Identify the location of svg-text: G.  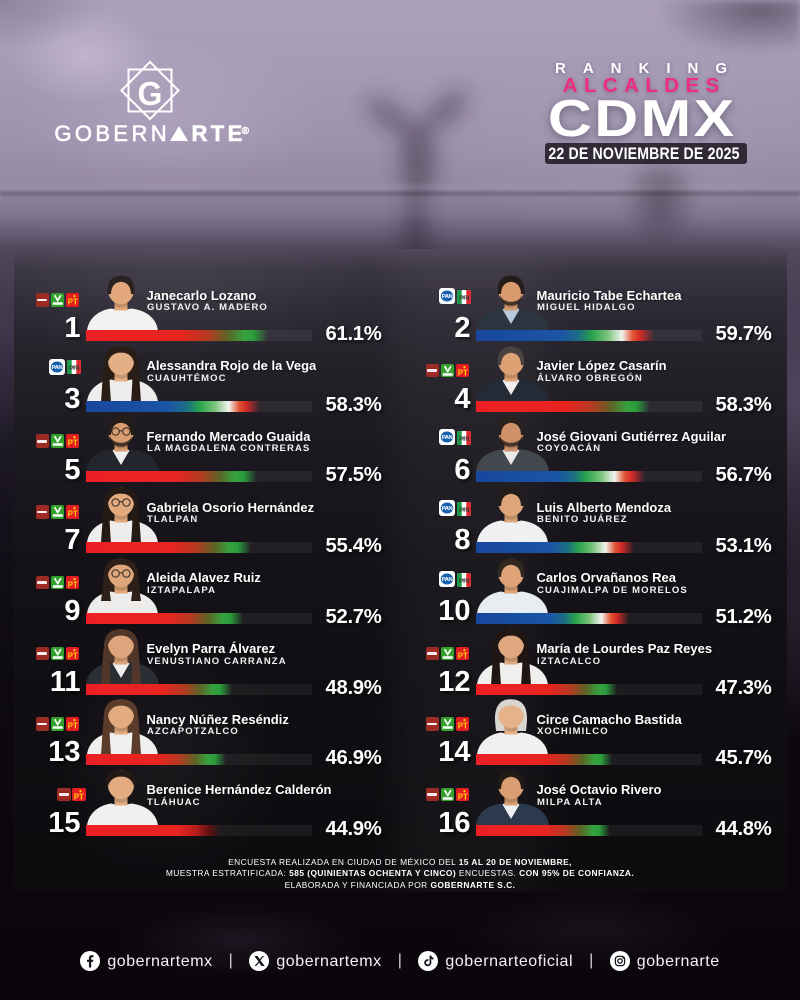
(149, 94).